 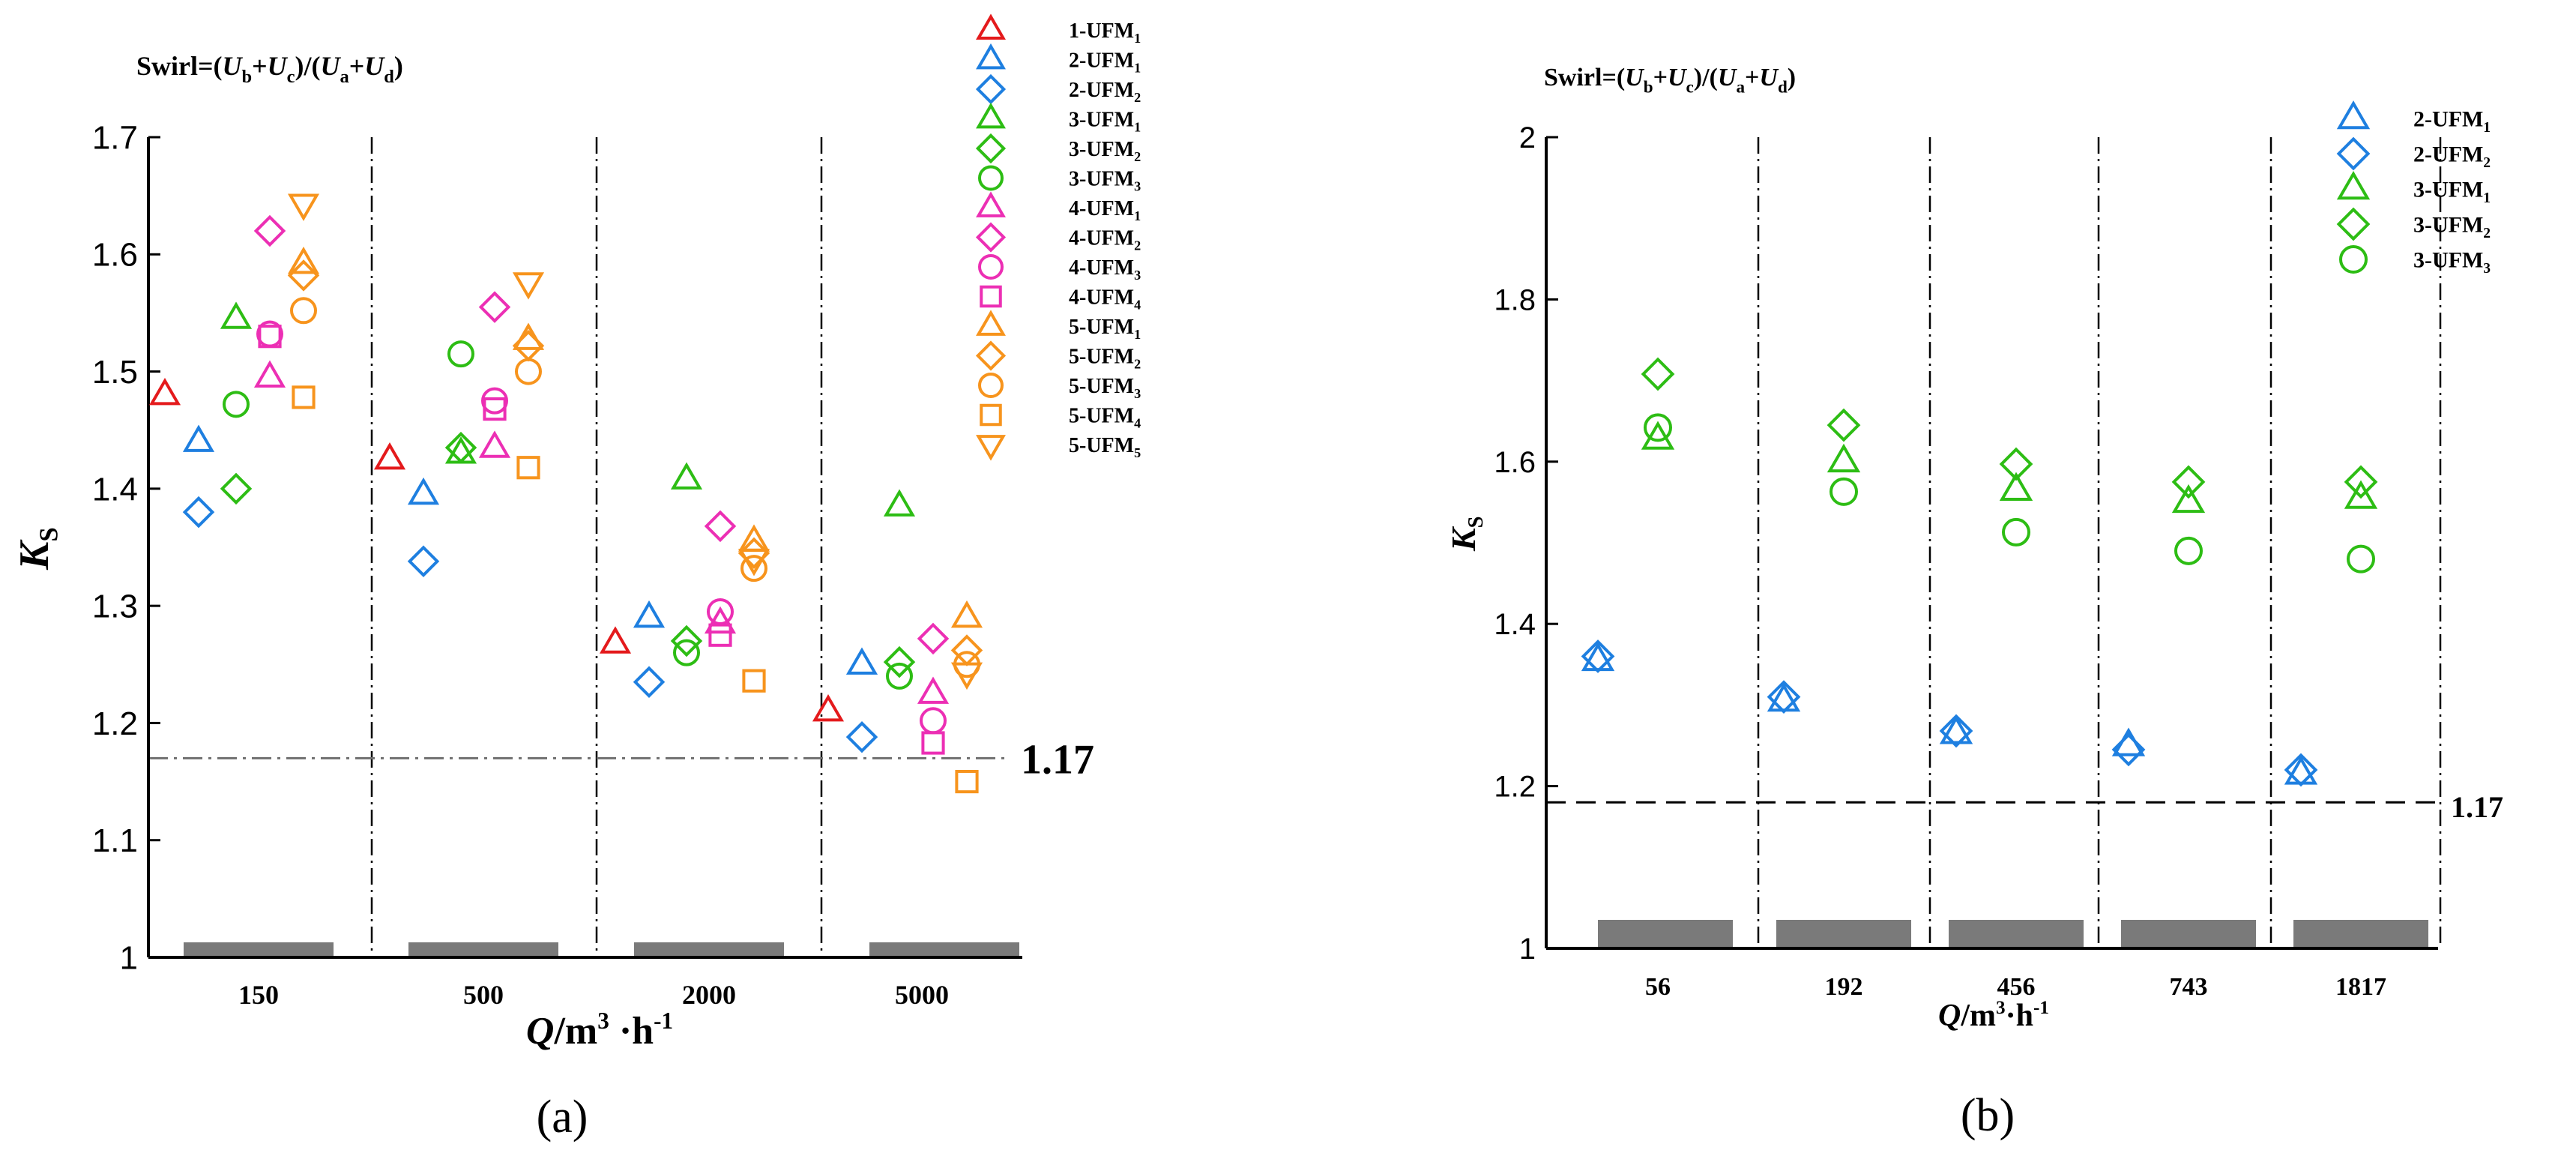 What do you see at coordinates (389, 77) in the screenshot?
I see `formula-sub: d` at bounding box center [389, 77].